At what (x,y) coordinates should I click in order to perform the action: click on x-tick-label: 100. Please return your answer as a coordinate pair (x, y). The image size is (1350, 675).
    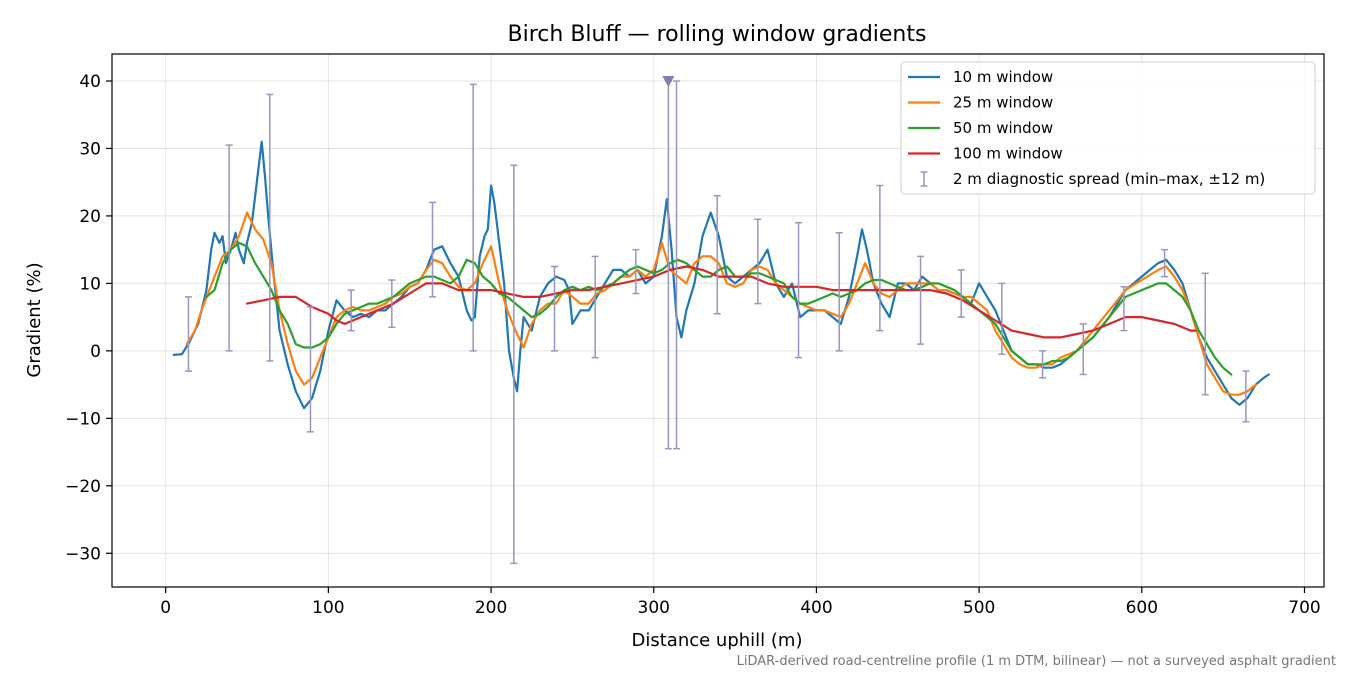
    Looking at the image, I should click on (328, 608).